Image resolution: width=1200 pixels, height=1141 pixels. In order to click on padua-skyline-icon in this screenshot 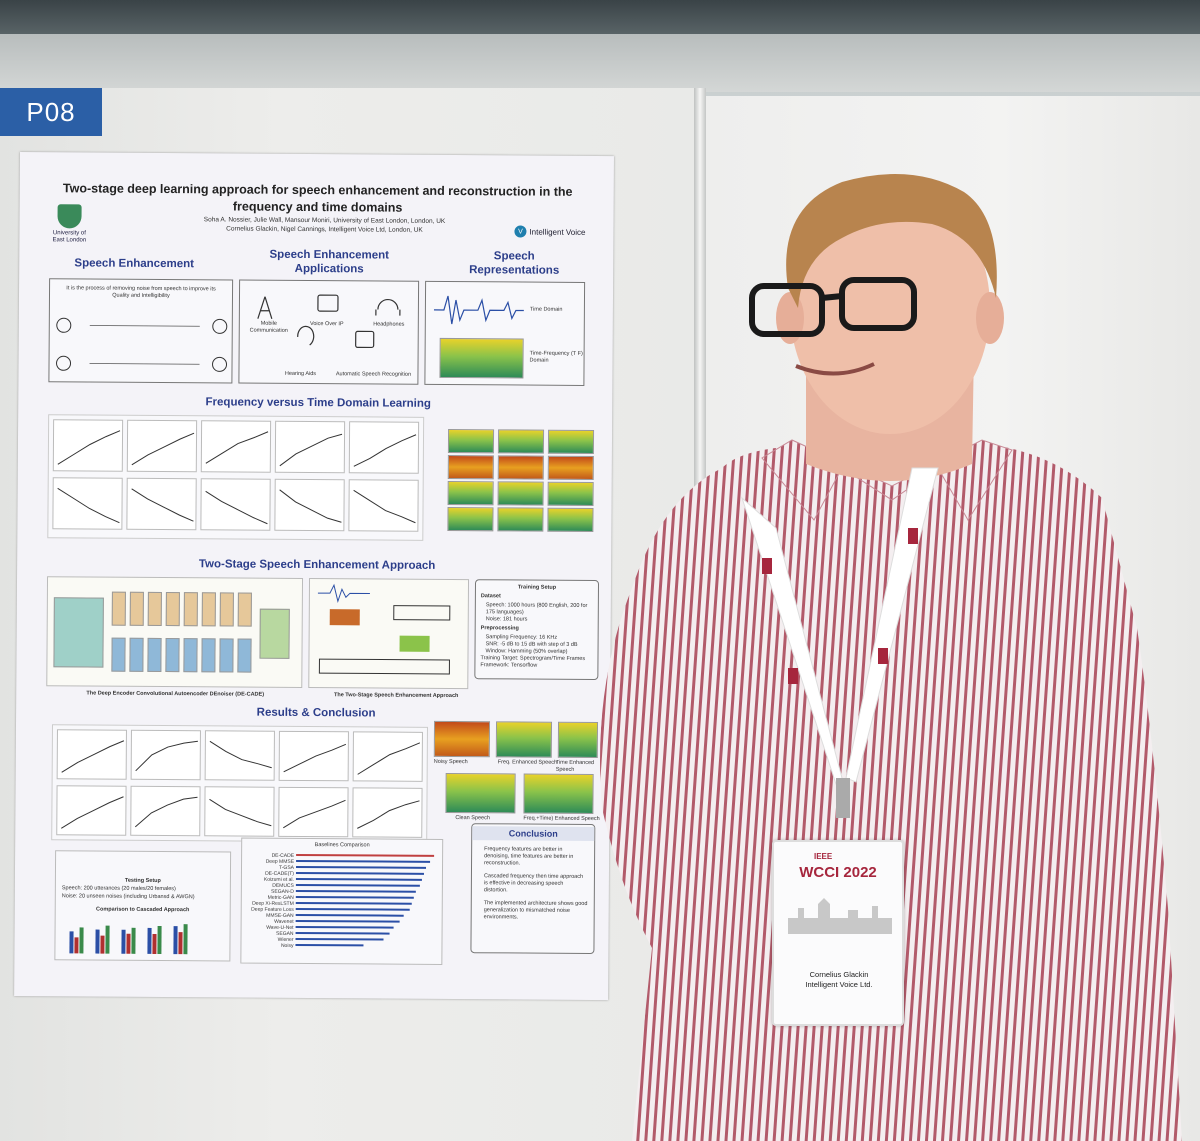, I will do `click(840, 916)`.